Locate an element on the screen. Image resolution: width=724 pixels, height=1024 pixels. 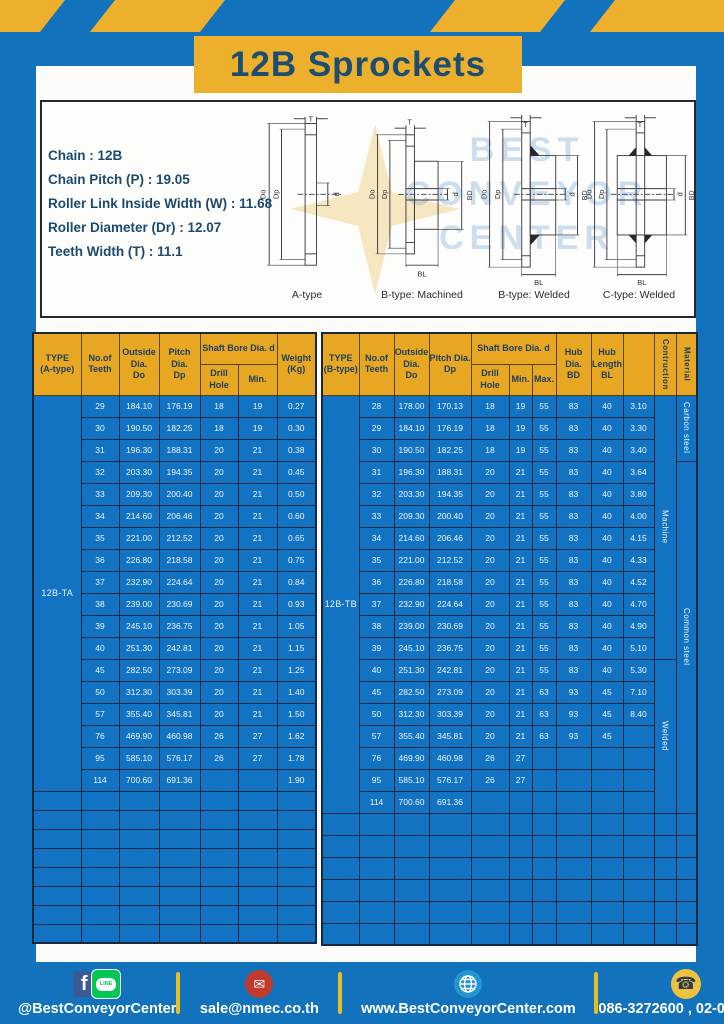
table-cell: 691.36 is located at coordinates (450, 802).